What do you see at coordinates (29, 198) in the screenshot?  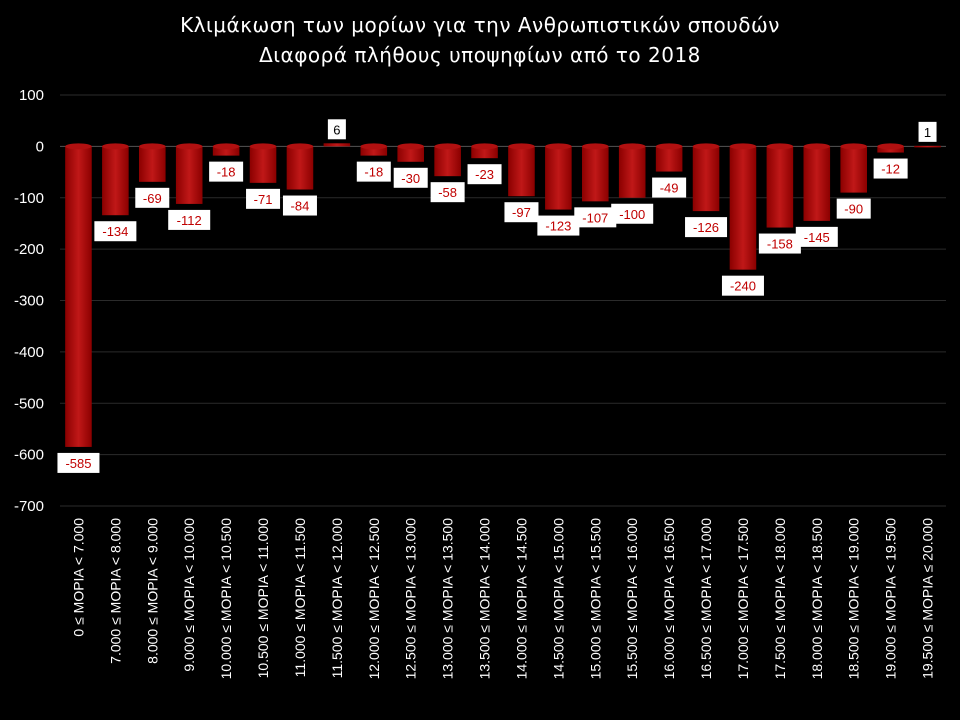 I see `y-tick-label: -100` at bounding box center [29, 198].